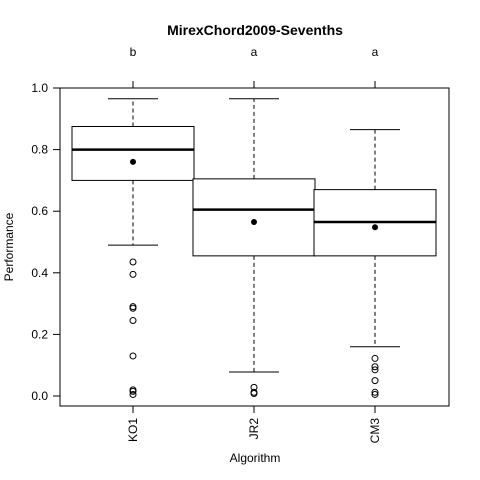  Describe the element at coordinates (39, 334) in the screenshot. I see `y-tick-label: 0.2` at that location.